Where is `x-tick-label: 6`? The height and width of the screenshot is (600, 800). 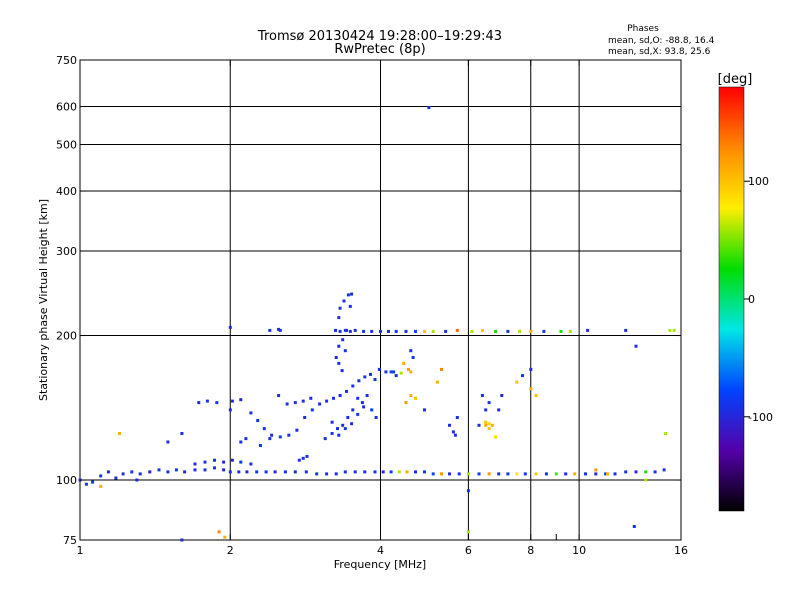
x-tick-label: 6 is located at coordinates (468, 550).